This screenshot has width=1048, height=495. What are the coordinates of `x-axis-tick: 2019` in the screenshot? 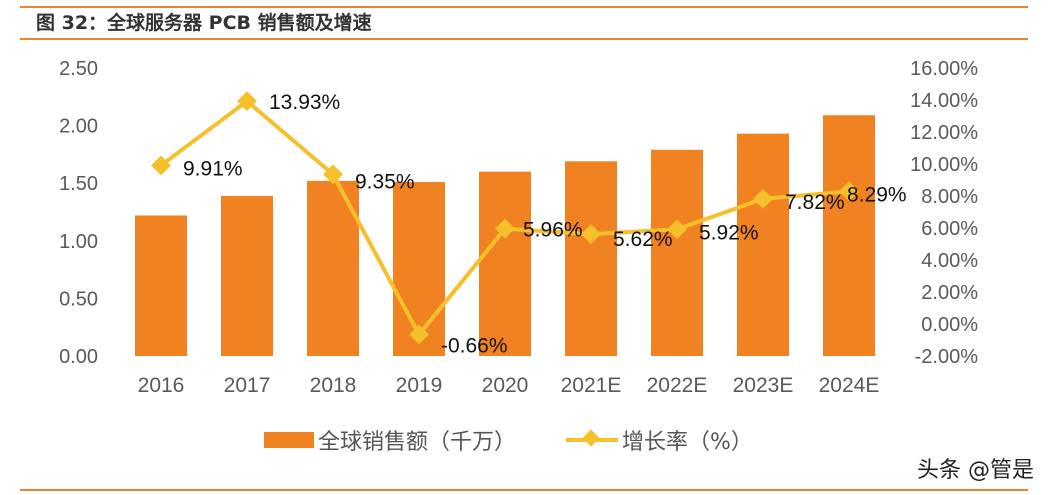 It's located at (419, 385).